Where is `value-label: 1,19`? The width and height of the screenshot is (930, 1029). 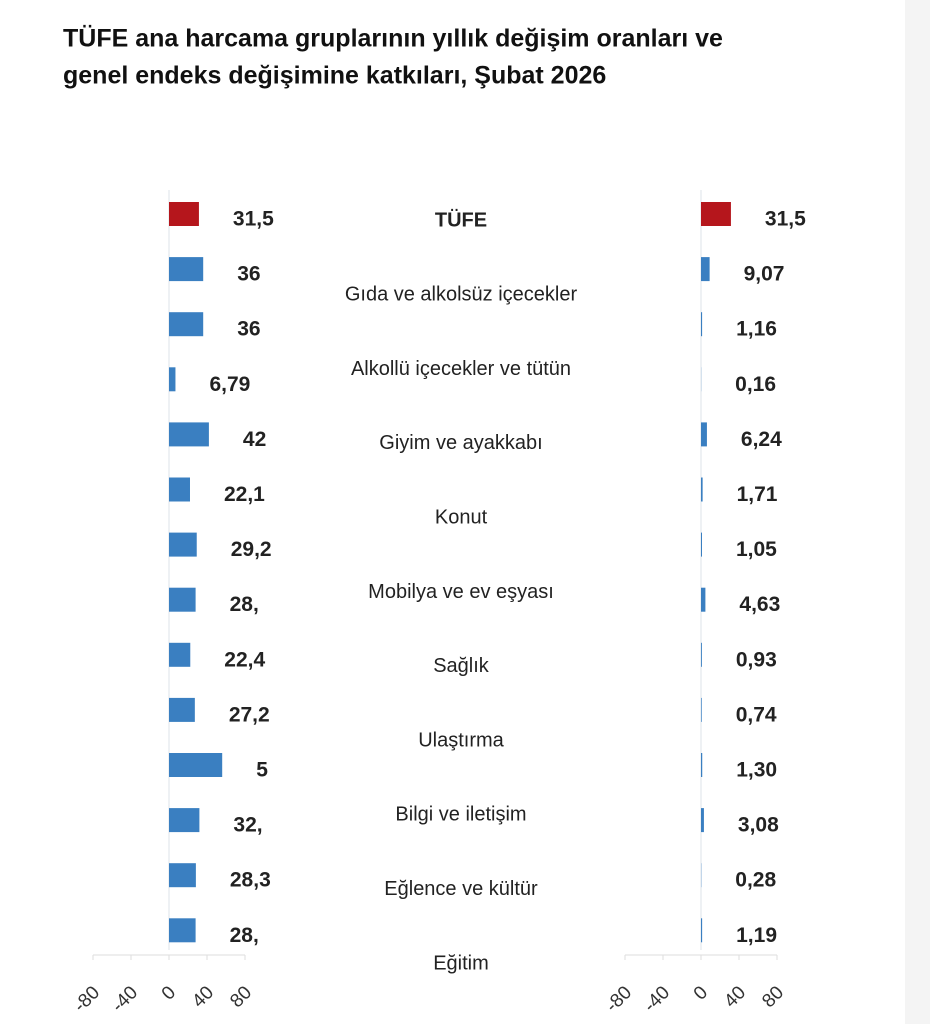
value-label: 1,19 is located at coordinates (756, 935).